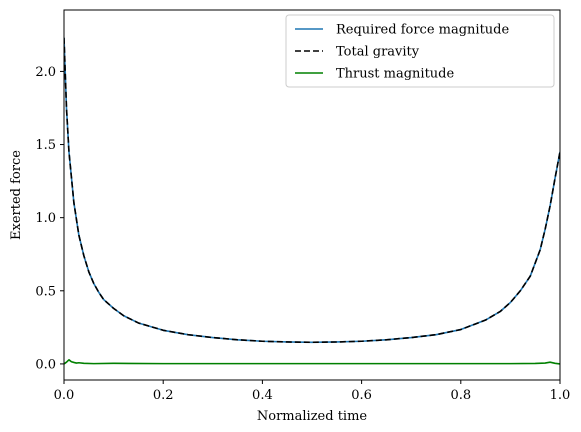 The width and height of the screenshot is (581, 432). What do you see at coordinates (460, 395) in the screenshot?
I see `x-tick-label: 0.8` at bounding box center [460, 395].